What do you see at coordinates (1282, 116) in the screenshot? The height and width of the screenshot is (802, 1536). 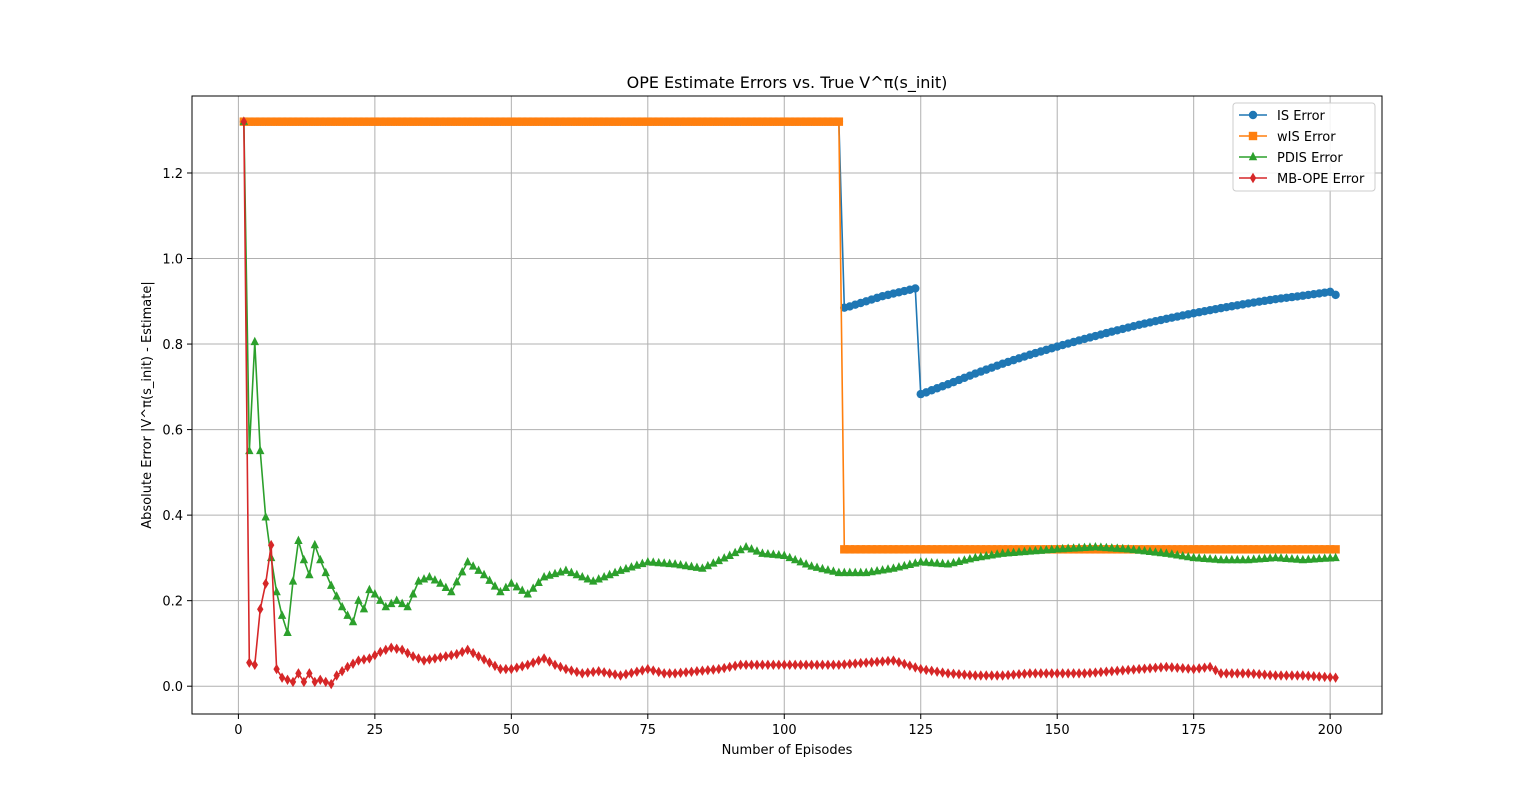 I see `legend-item: IS Error` at bounding box center [1282, 116].